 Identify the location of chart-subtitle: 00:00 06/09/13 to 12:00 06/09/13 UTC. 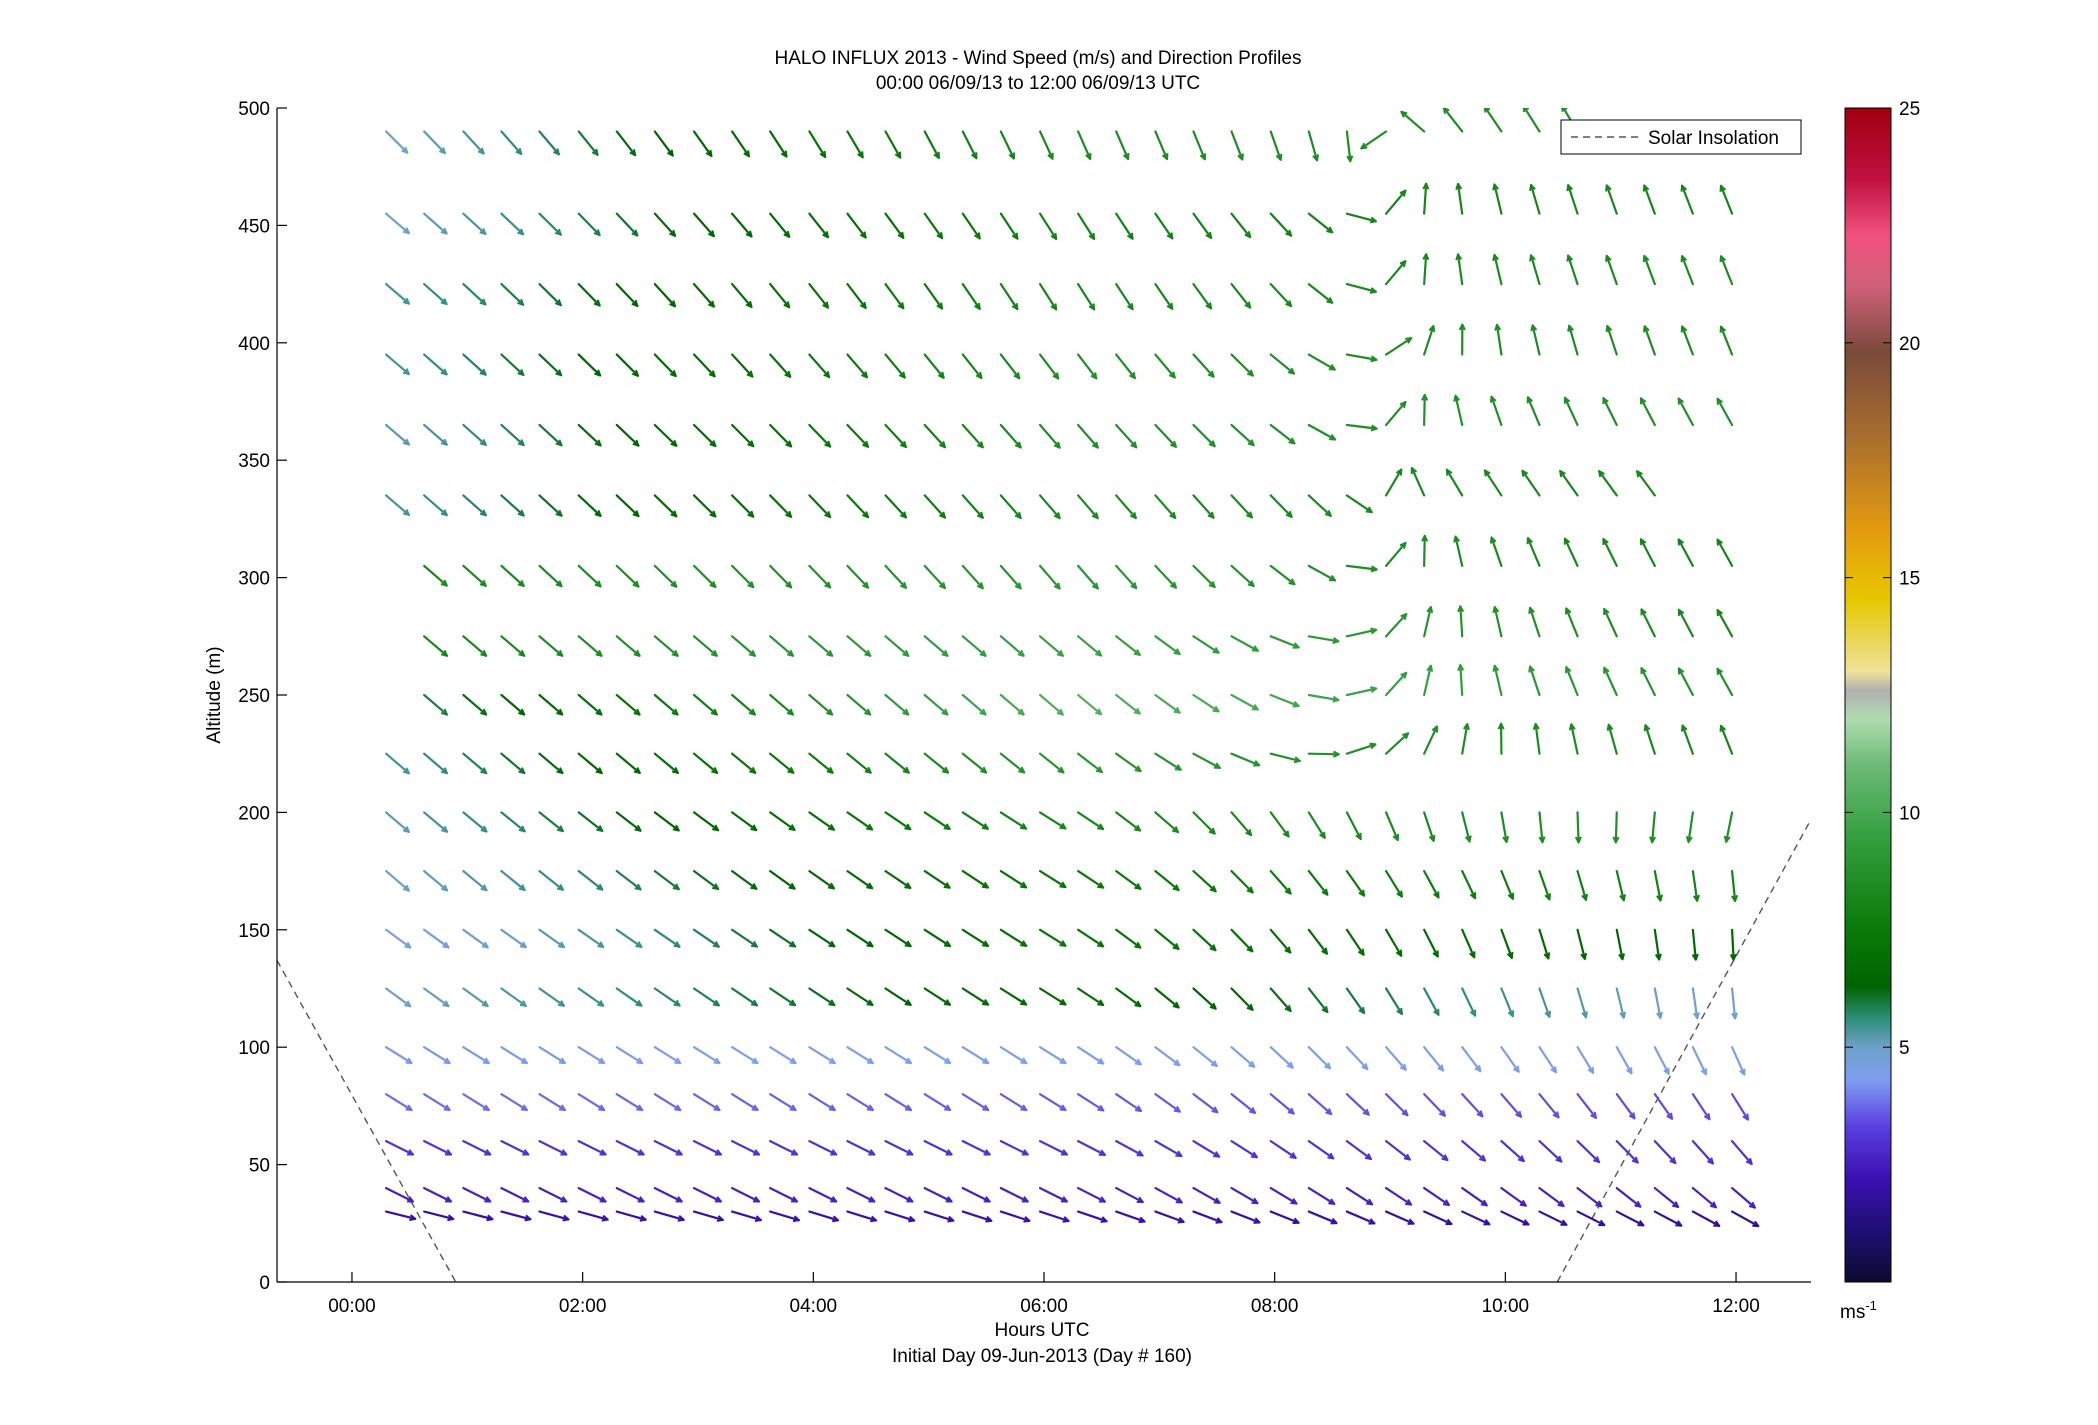
(1038, 83).